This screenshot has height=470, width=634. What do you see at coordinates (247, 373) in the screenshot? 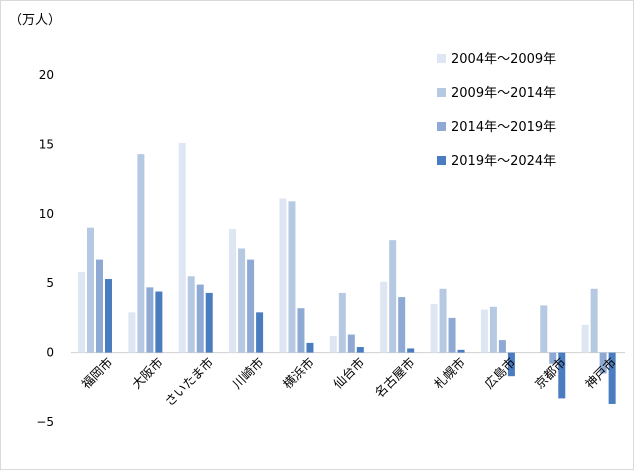
I see `category-label: 川崎市` at bounding box center [247, 373].